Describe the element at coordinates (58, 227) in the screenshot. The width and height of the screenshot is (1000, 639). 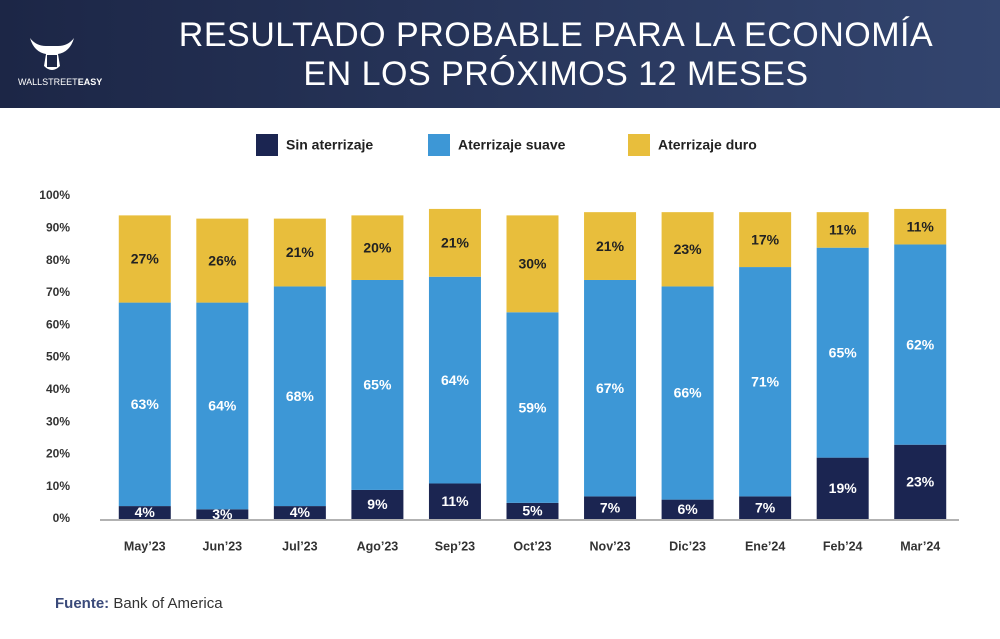
I see `y-tick-label: 90%` at that location.